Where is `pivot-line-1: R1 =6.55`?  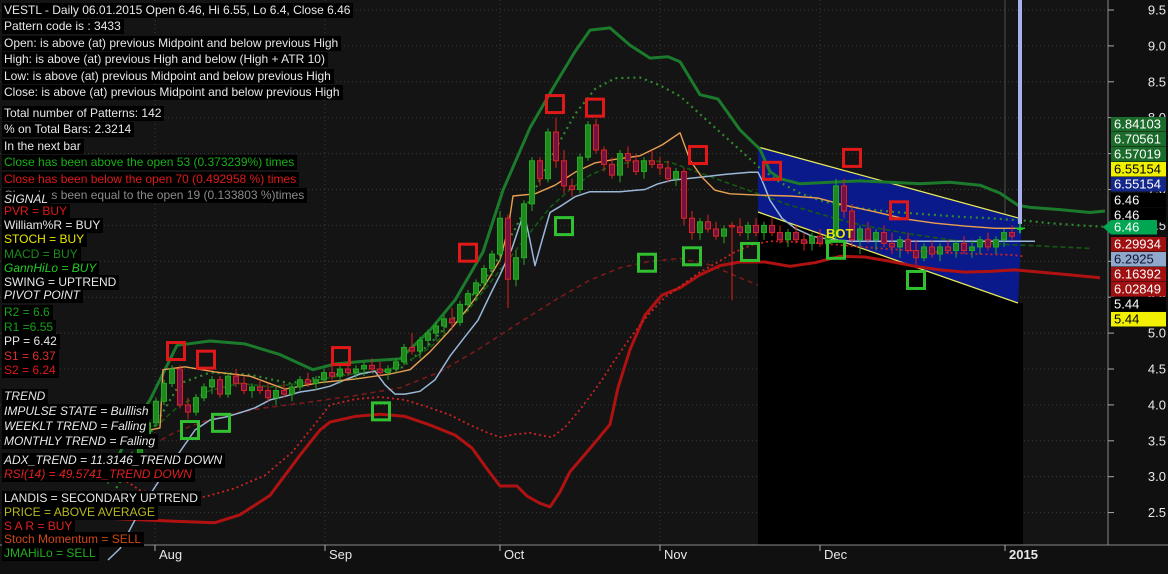
pivot-line-1: R1 =6.55 is located at coordinates (29, 327).